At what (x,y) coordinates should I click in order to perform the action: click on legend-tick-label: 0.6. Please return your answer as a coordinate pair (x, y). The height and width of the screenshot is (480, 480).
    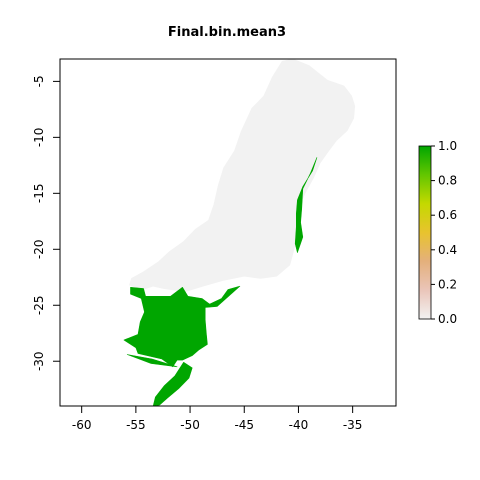
    Looking at the image, I should click on (447, 215).